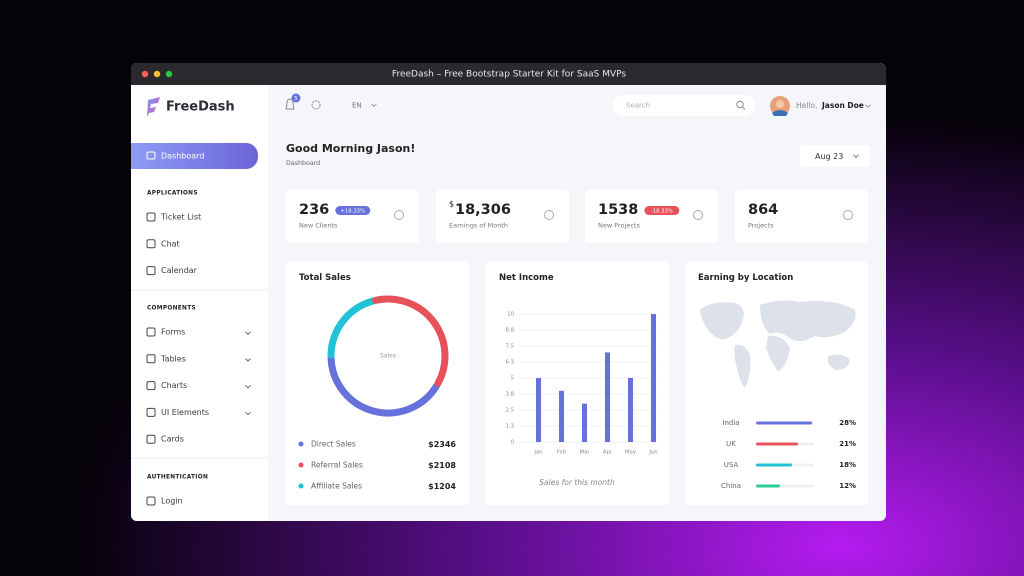 The image size is (1024, 576). What do you see at coordinates (630, 453) in the screenshot?
I see `x-tick-label: May` at bounding box center [630, 453].